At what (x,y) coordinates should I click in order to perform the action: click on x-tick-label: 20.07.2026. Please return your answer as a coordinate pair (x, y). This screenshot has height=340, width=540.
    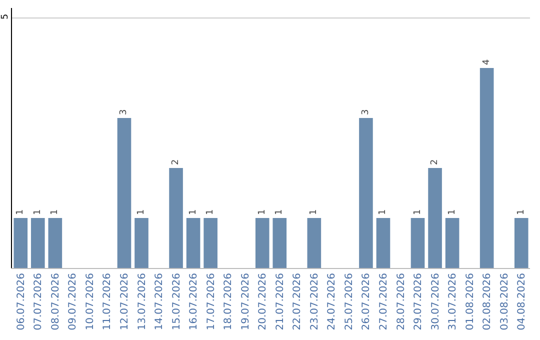
    Looking at the image, I should click on (263, 301).